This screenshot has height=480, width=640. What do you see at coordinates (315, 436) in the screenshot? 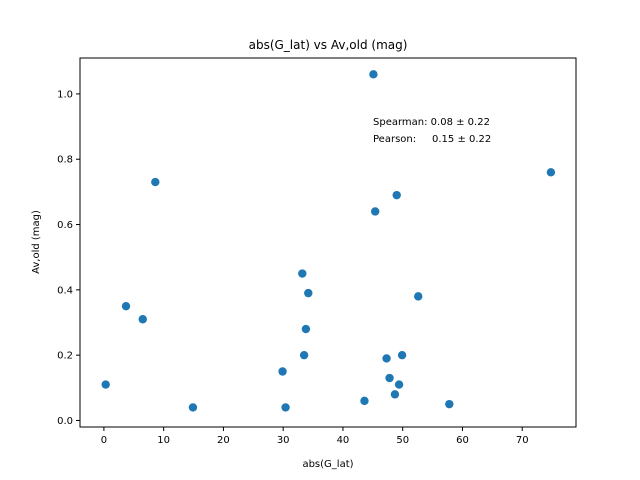
I see `x-axis: 0 10 20 30 40 50 60 70` at bounding box center [315, 436].